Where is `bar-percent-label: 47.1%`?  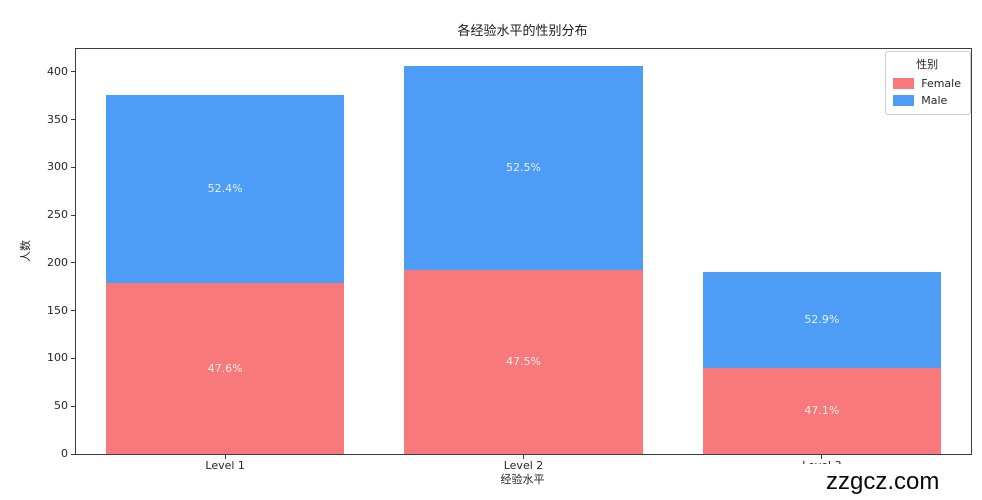
bar-percent-label: 47.1% is located at coordinates (822, 411).